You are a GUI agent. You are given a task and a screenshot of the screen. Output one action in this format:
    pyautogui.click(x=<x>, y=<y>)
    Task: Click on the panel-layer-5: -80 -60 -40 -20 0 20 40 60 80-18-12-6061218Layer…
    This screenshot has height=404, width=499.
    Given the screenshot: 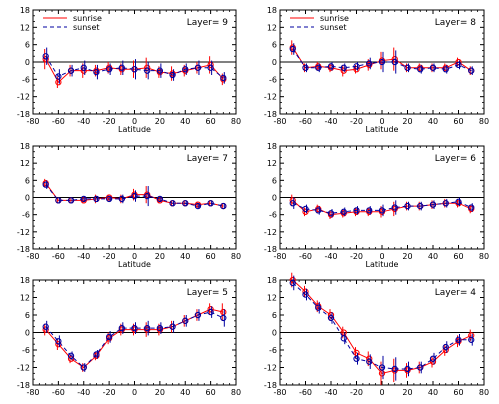 What is the action you would take?
    pyautogui.click(x=129, y=336)
    